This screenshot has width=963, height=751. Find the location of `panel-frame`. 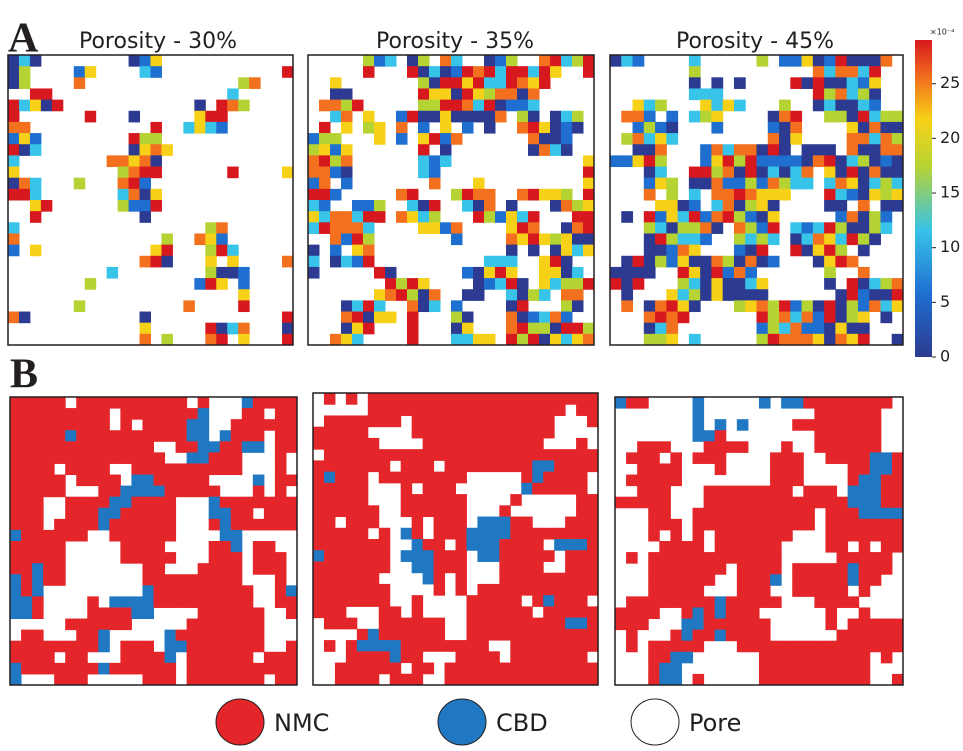

panel-frame is located at coordinates (153, 541).